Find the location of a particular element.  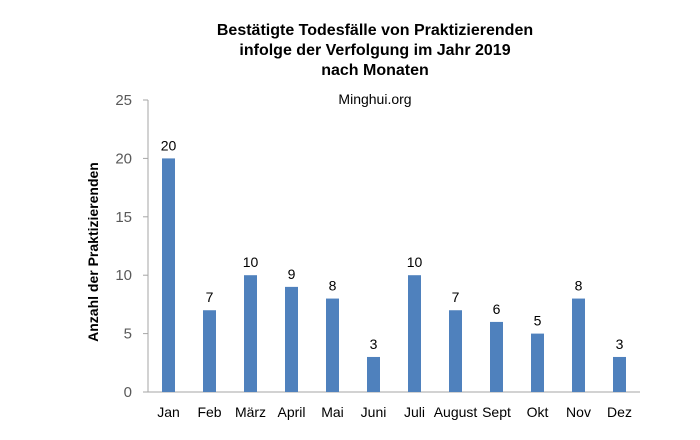

x-tick-label: Juli is located at coordinates (414, 412).